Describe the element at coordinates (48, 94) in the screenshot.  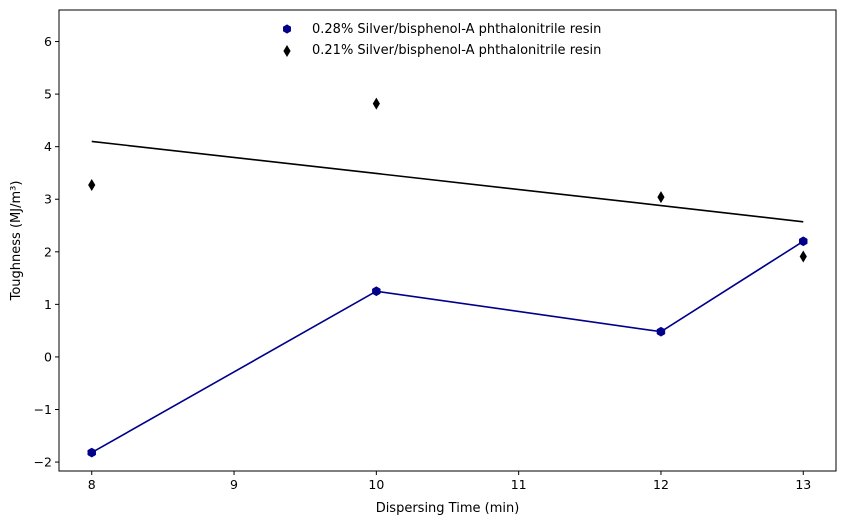
I see `y-tick-label: 5` at that location.